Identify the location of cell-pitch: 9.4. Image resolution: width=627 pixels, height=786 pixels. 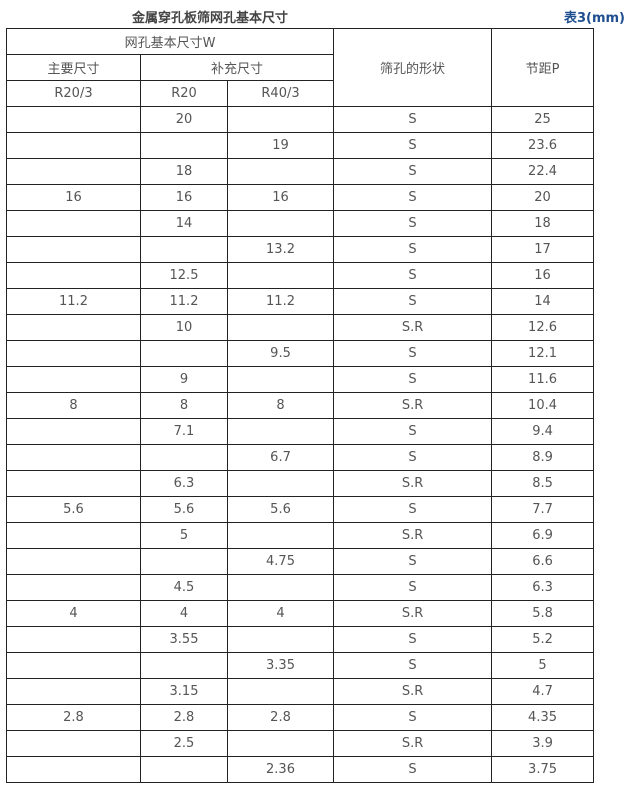
(543, 431).